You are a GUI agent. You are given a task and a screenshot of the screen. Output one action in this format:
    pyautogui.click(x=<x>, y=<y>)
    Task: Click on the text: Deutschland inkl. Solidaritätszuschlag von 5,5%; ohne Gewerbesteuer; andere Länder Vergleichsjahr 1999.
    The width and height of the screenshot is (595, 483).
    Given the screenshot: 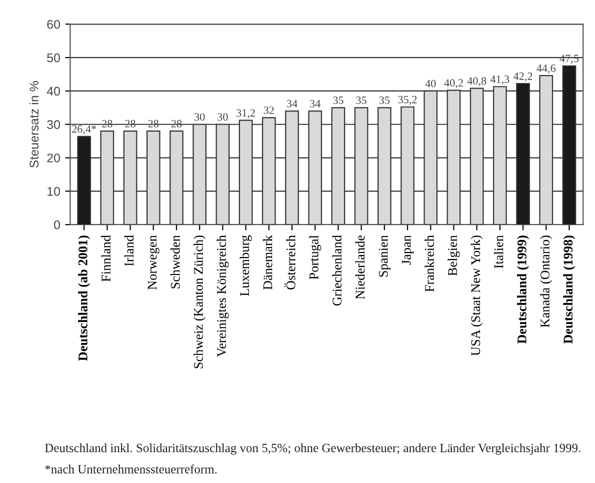 What is the action you would take?
    pyautogui.click(x=312, y=449)
    